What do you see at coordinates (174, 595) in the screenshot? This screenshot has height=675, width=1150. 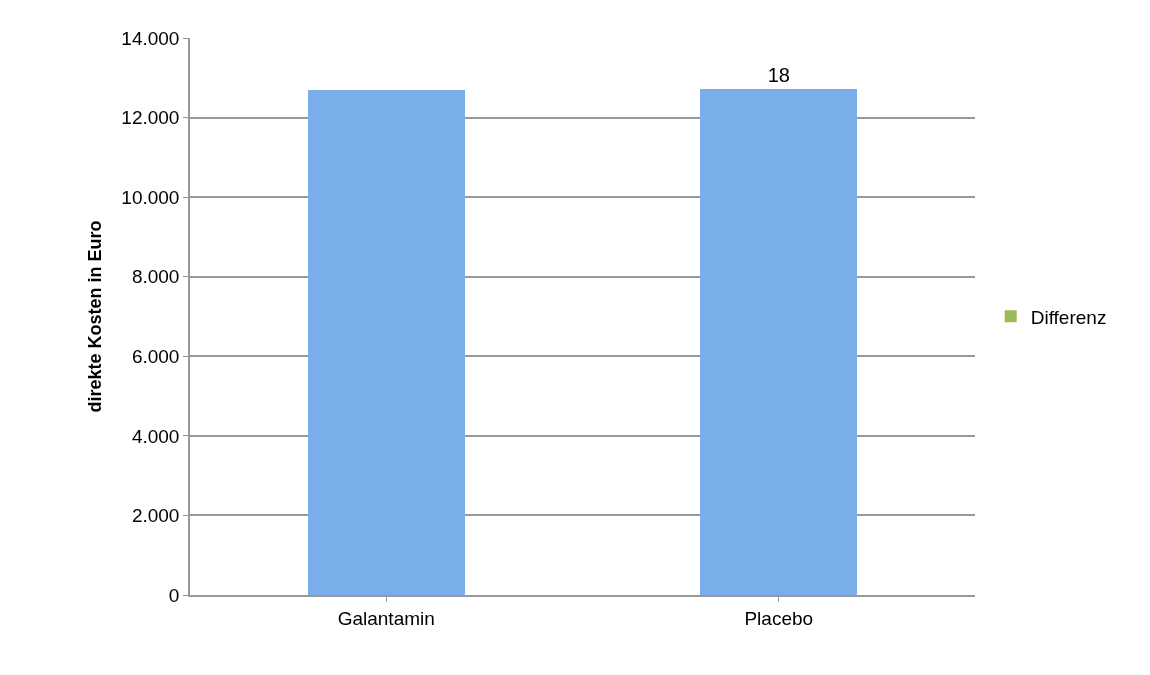 I see `y-tick-label: 0` at bounding box center [174, 595].